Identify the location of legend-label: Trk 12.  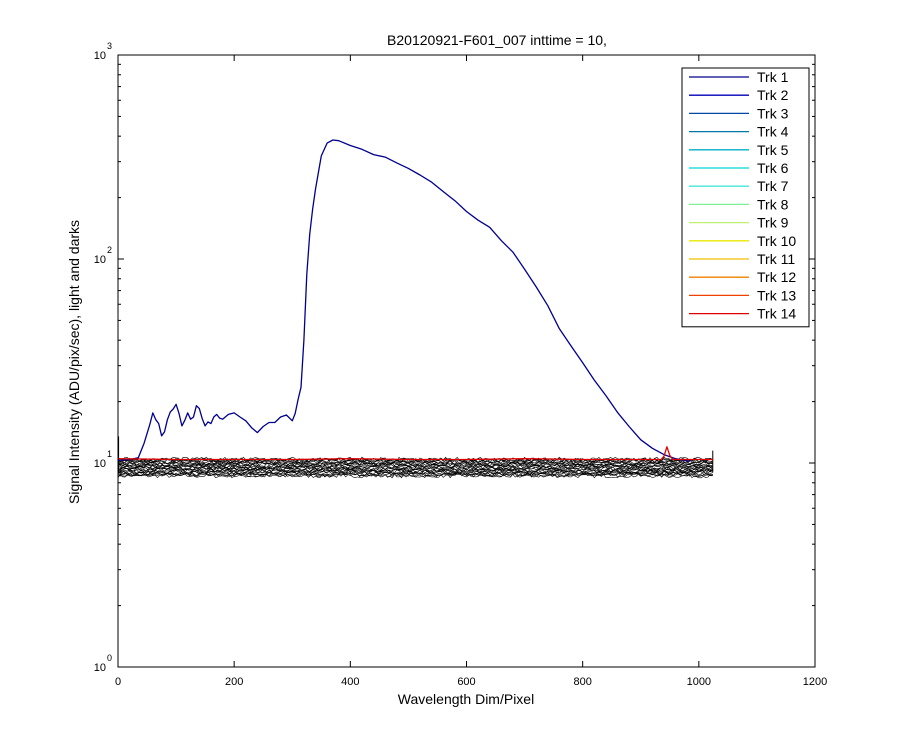
(776, 277).